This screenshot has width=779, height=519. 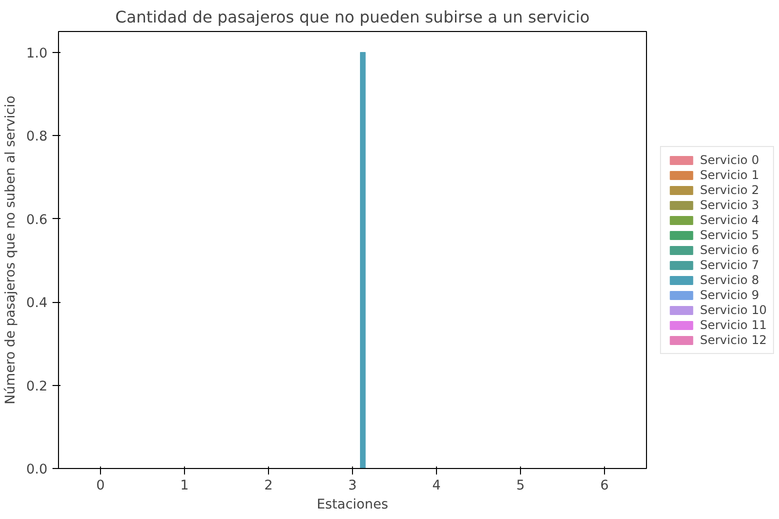 I want to click on legend-label: Servicio 11, so click(x=733, y=325).